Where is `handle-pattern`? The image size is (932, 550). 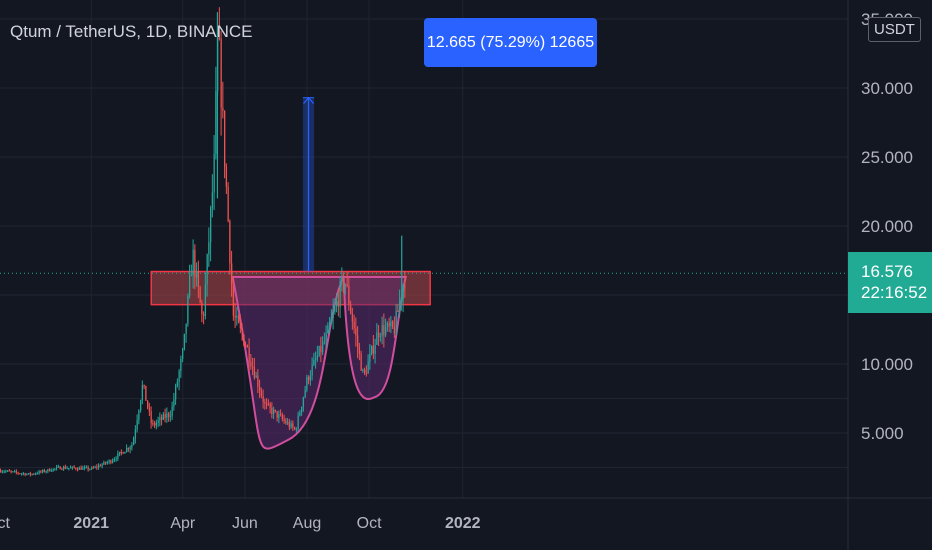 handle-pattern is located at coordinates (375, 338).